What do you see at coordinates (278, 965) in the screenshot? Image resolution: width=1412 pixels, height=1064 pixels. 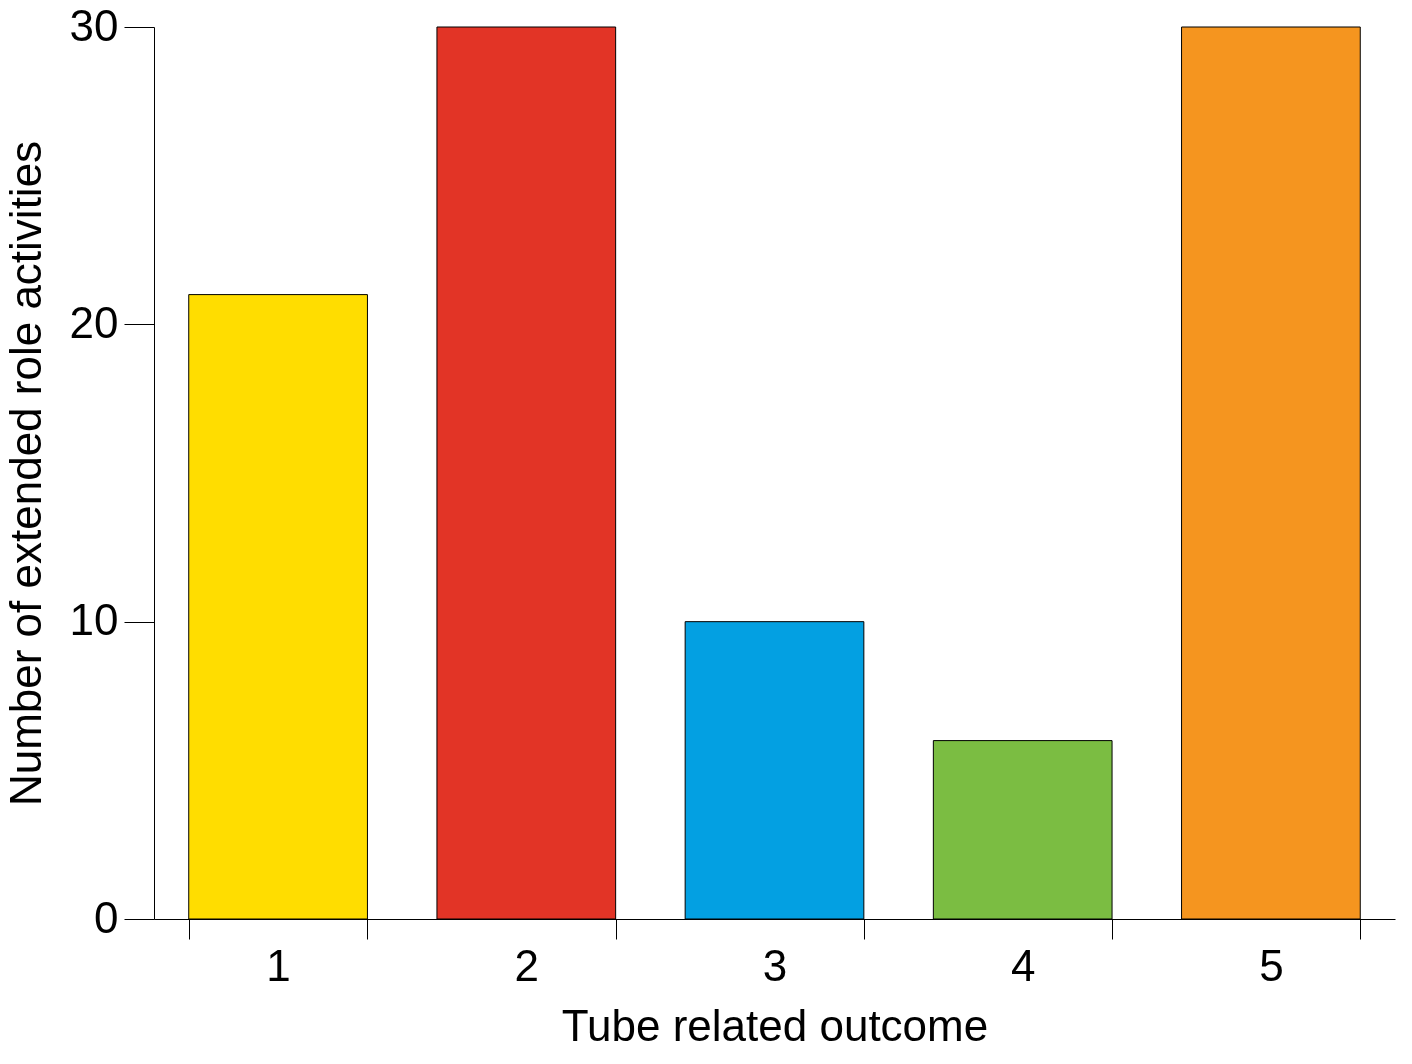 I see `x-tick-label: 1` at bounding box center [278, 965].